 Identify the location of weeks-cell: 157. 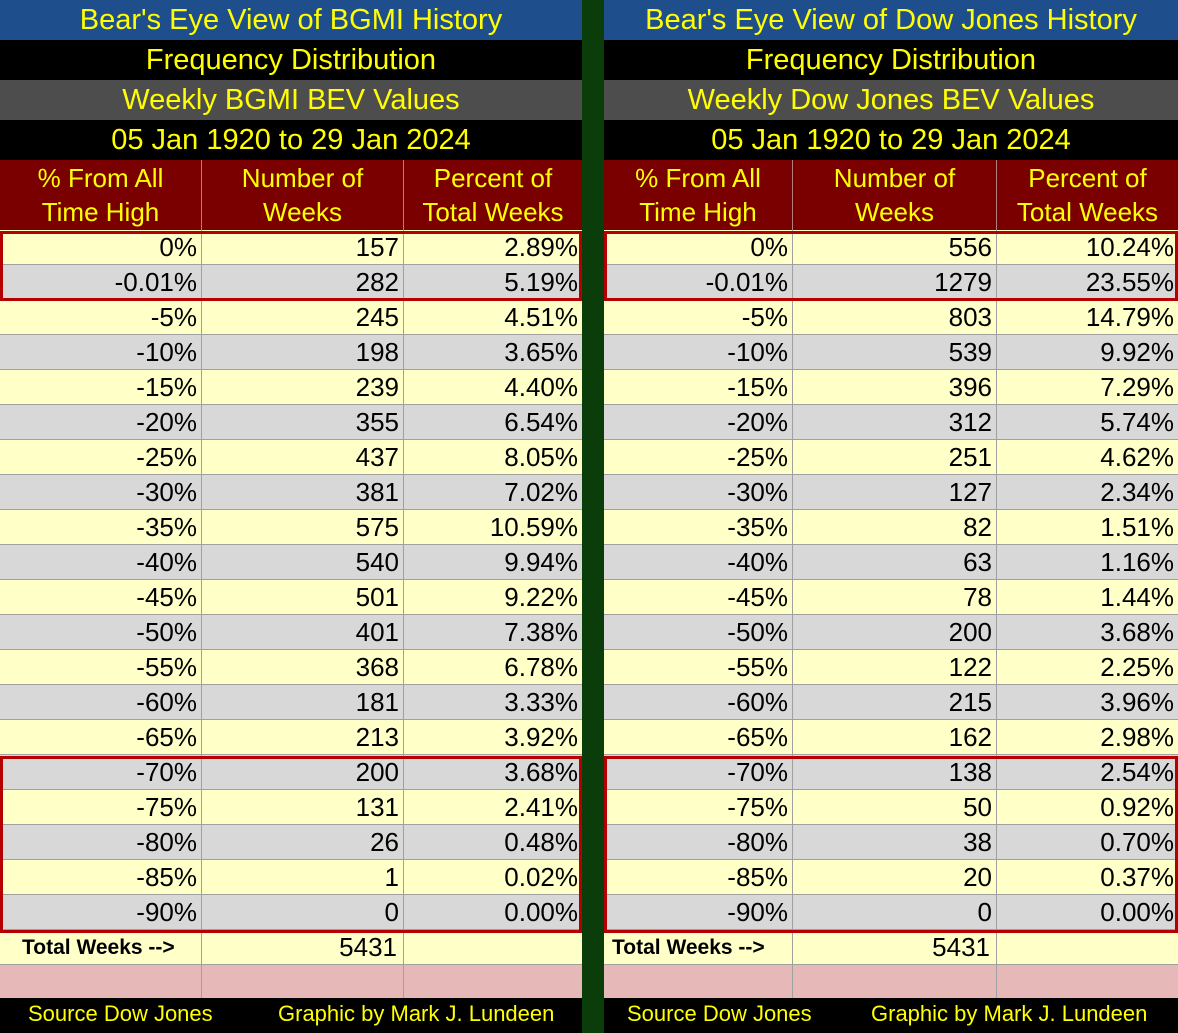
(303, 247).